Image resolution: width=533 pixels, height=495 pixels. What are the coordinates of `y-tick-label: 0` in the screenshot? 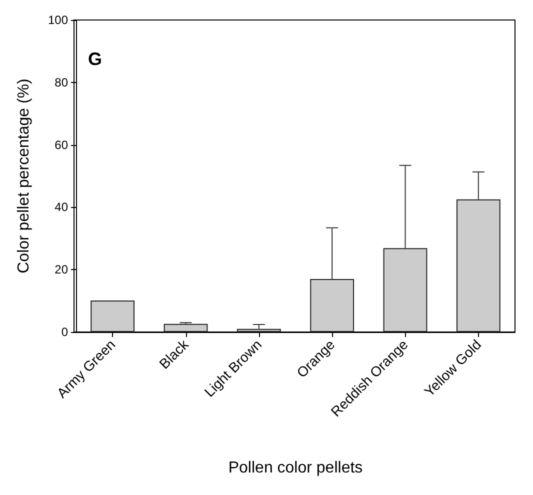 It's located at (64, 332).